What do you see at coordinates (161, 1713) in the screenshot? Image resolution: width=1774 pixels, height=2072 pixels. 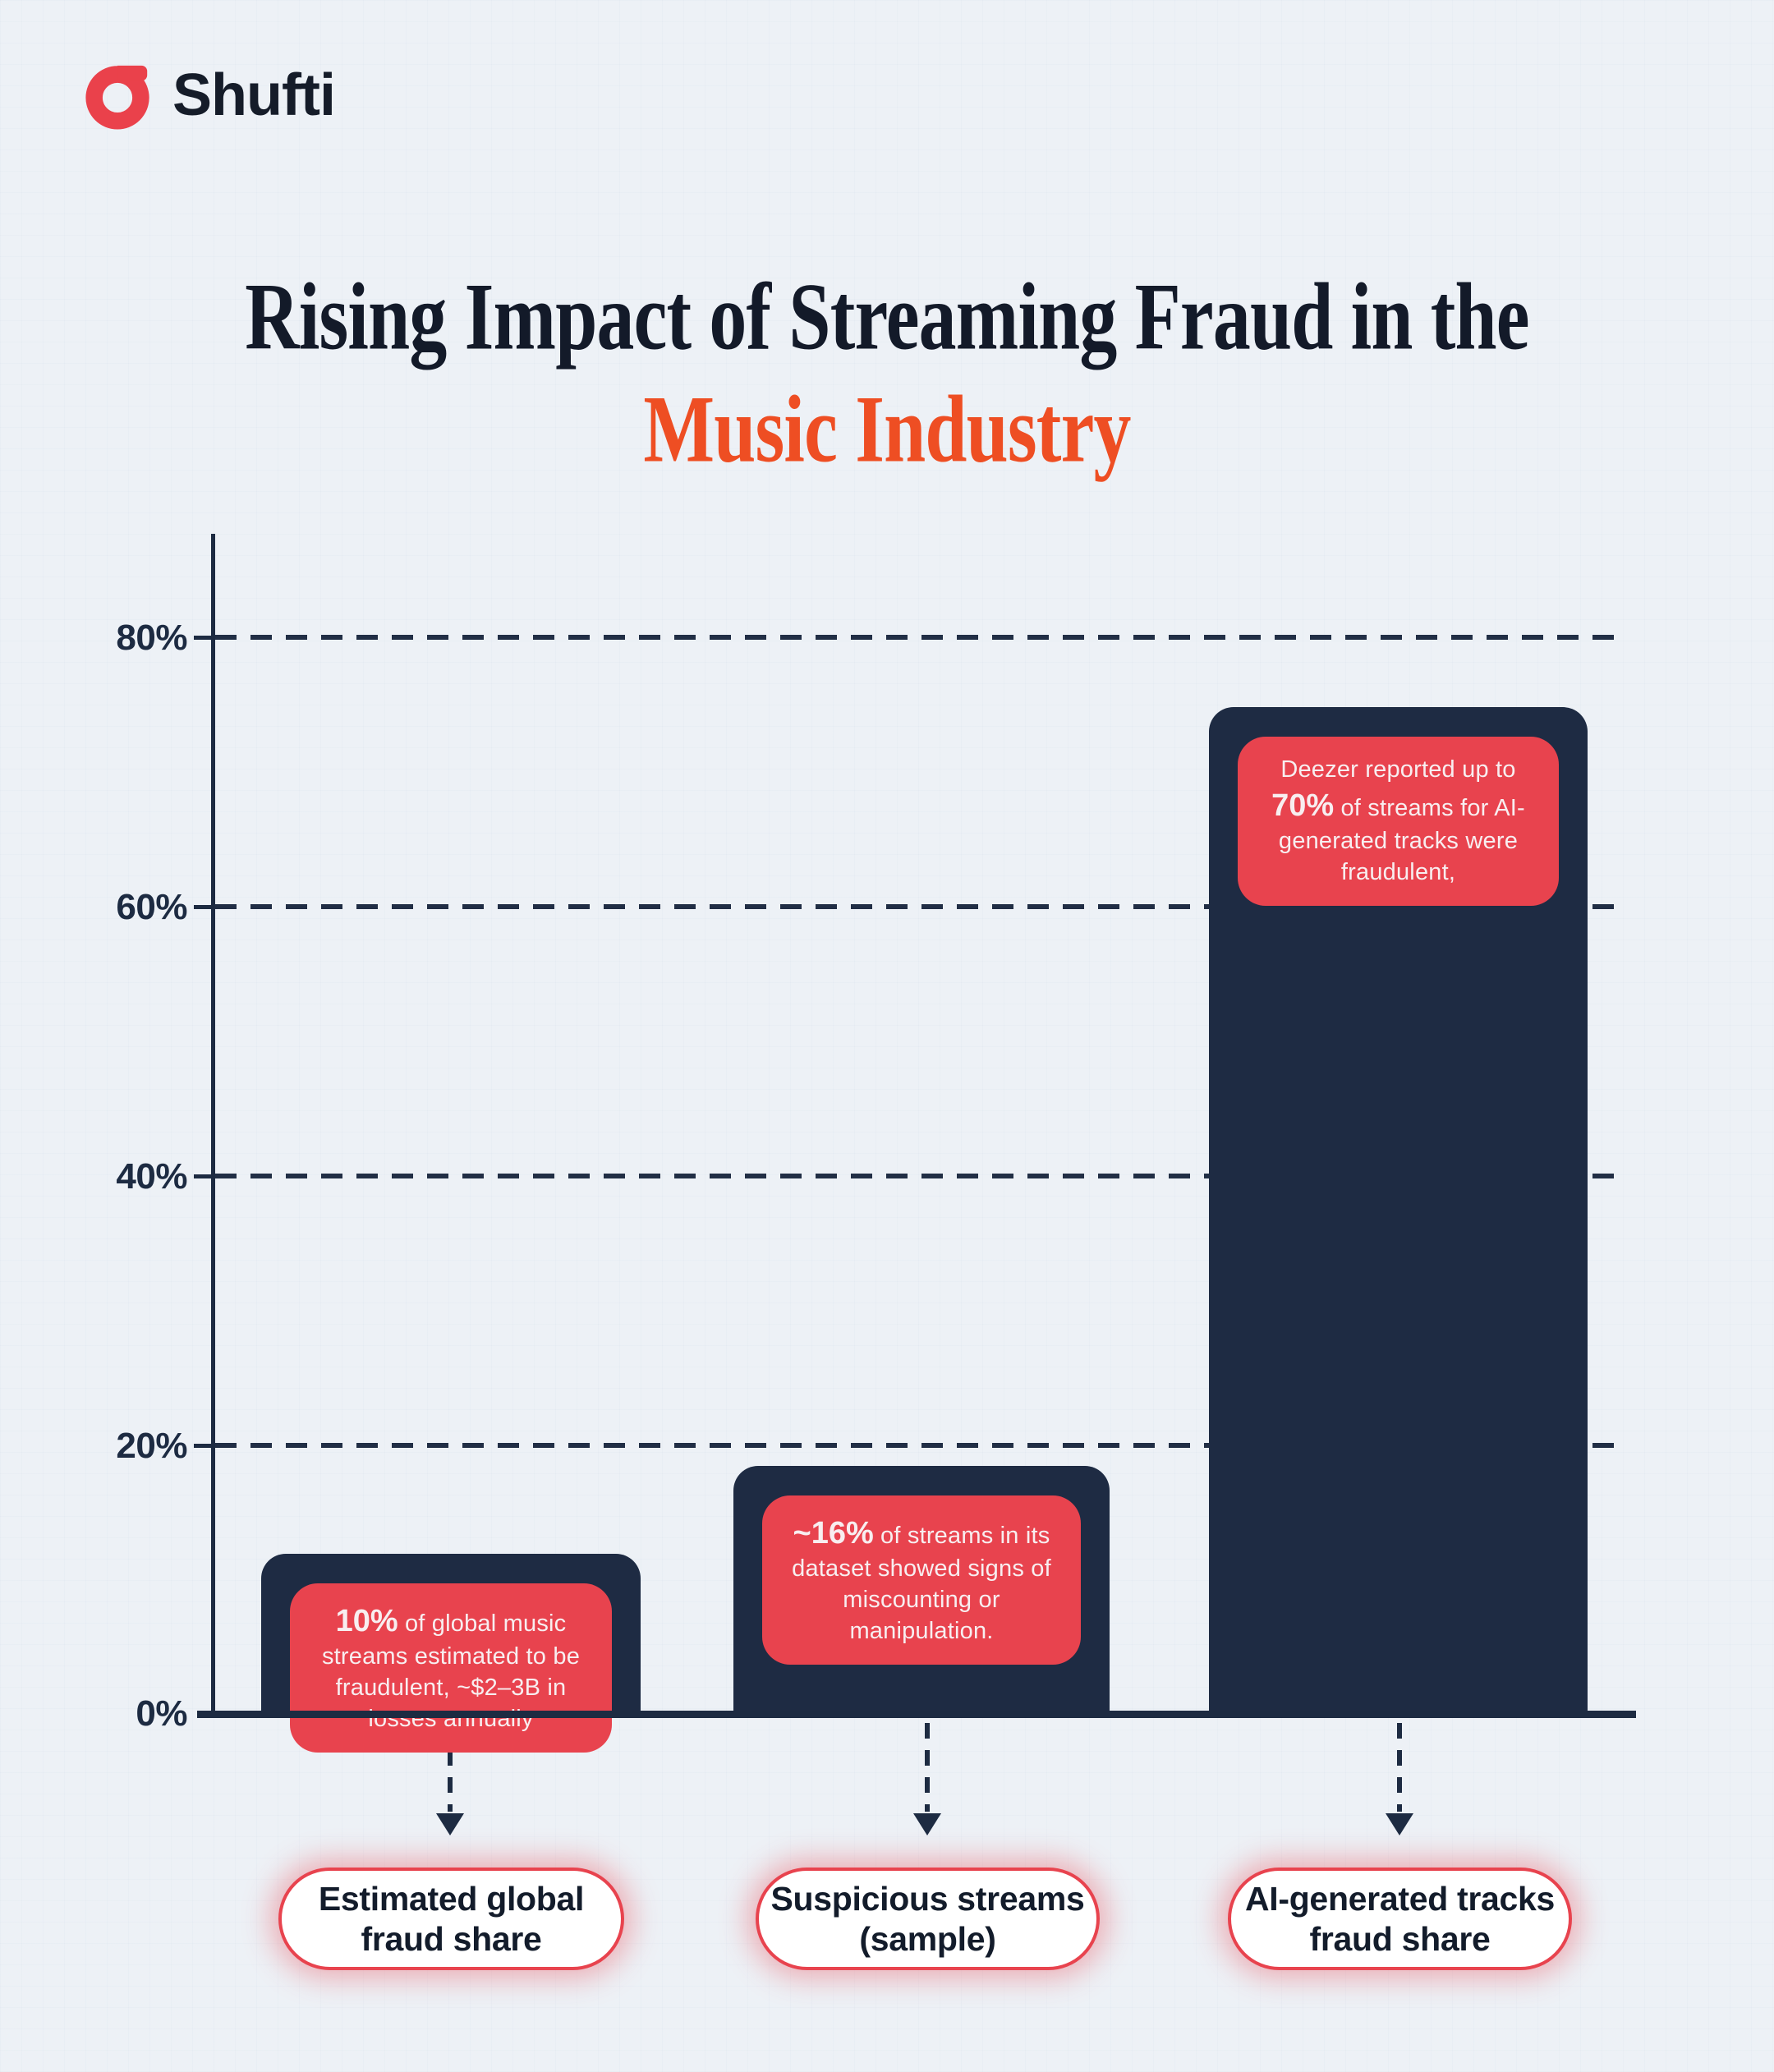 I see `y-tick-label-0: 0%` at bounding box center [161, 1713].